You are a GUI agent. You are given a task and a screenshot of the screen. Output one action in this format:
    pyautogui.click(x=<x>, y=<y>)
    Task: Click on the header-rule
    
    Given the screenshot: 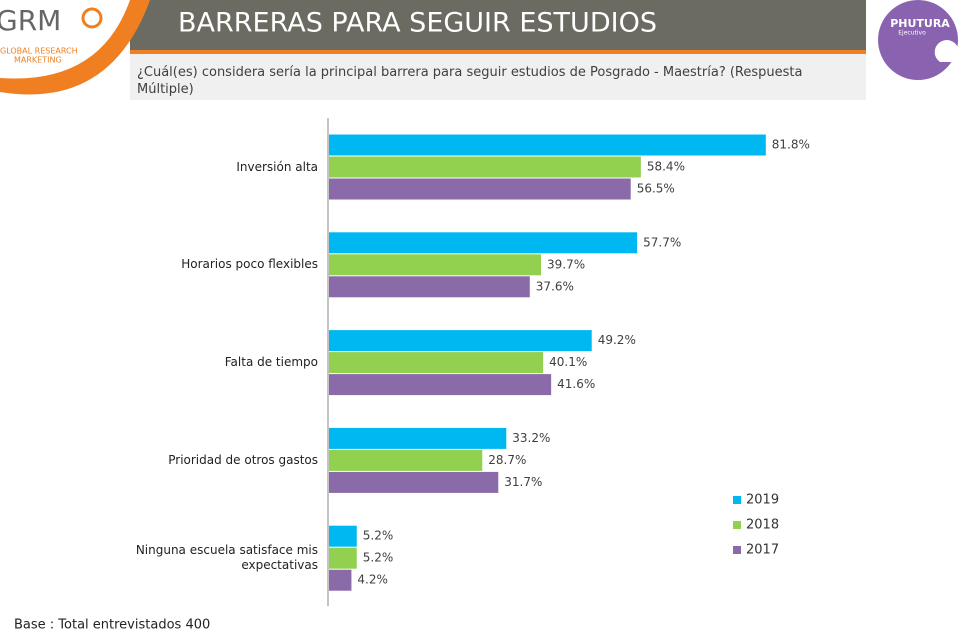 What is the action you would take?
    pyautogui.click(x=498, y=52)
    